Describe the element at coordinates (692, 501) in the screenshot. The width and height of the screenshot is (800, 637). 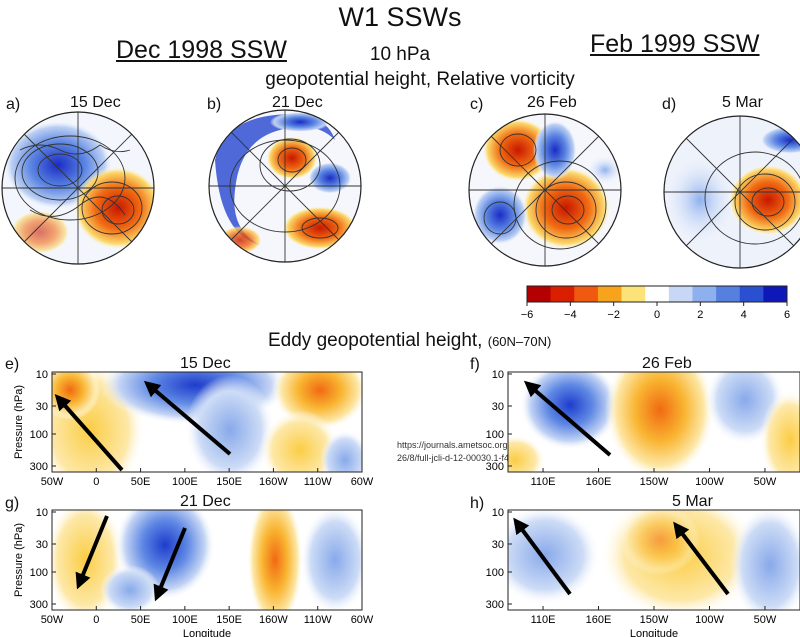
I see `panel-title-h: 5 Mar` at that location.